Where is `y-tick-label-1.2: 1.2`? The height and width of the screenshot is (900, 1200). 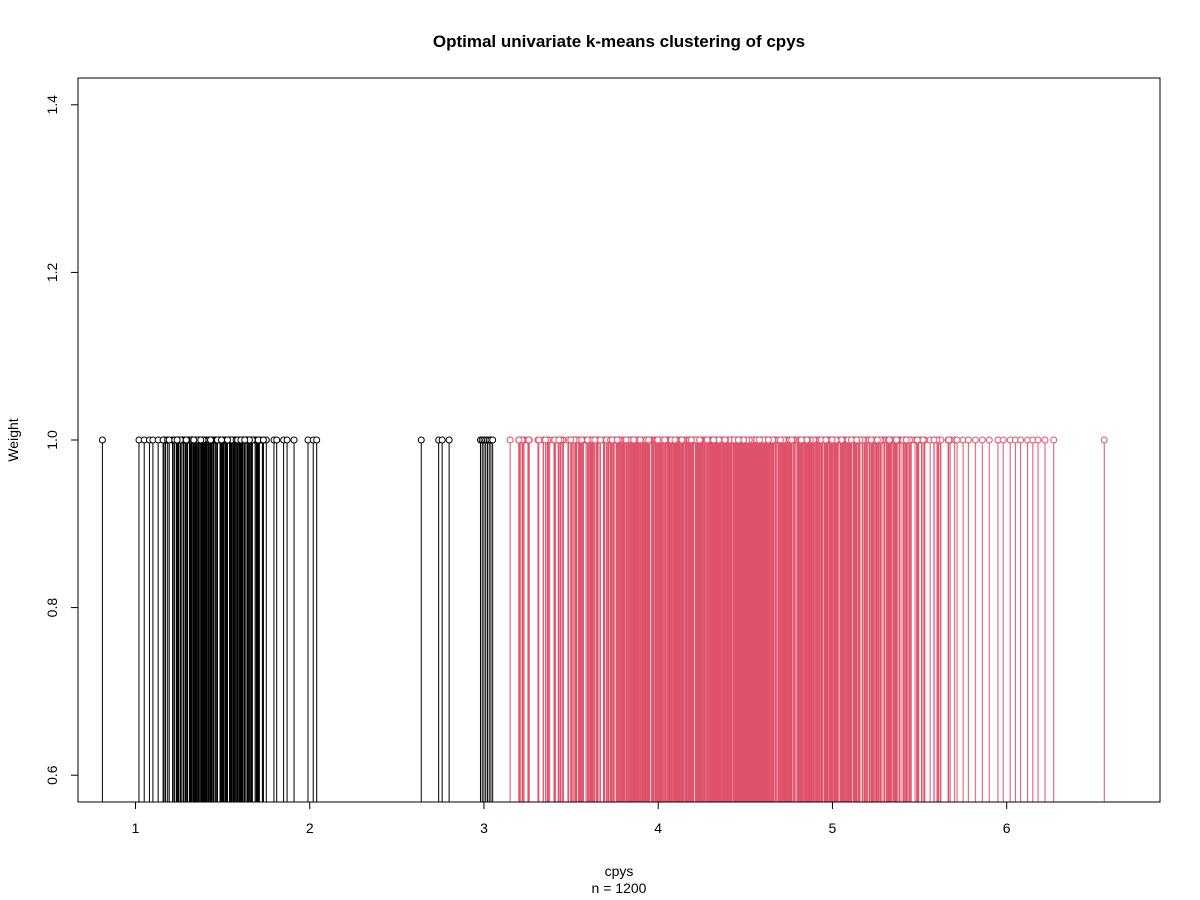
y-tick-label-1.2: 1.2 is located at coordinates (52, 272).